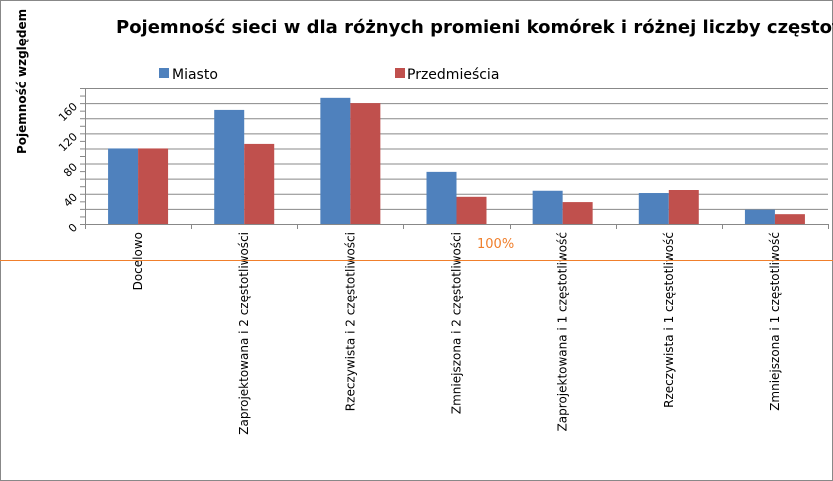 This screenshot has width=833, height=481. Describe the element at coordinates (22, 81) in the screenshot. I see `y-axis-title: Pojemność względem` at that location.